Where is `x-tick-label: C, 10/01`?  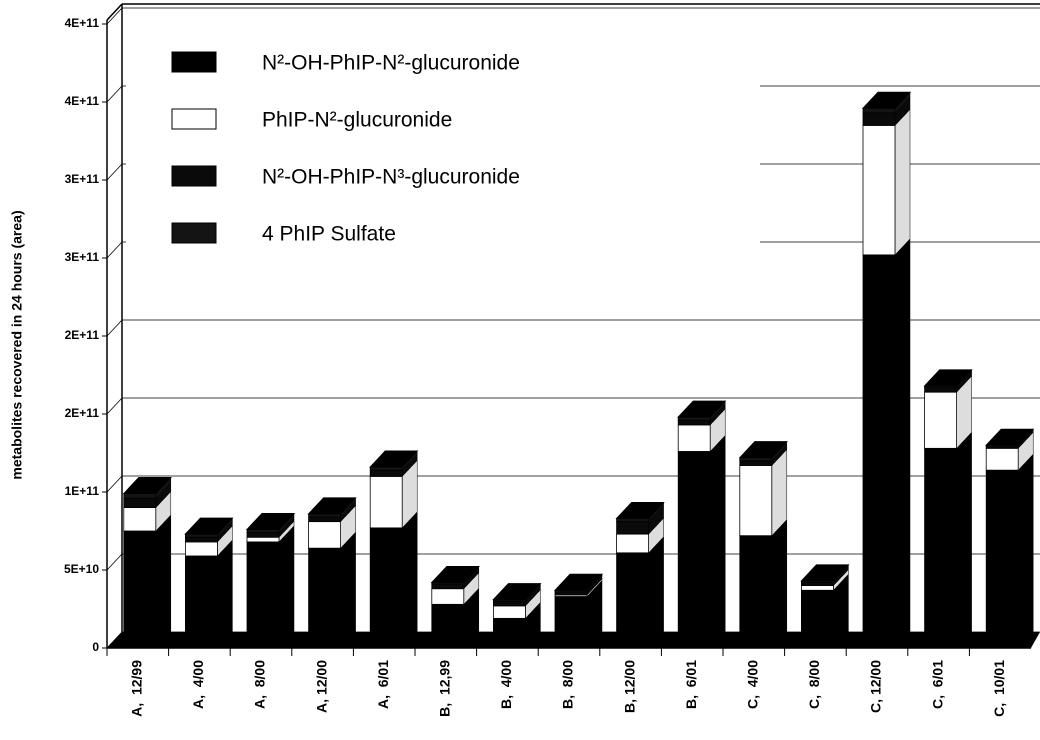
x-tick-label: C, 10/01 is located at coordinates (999, 688).